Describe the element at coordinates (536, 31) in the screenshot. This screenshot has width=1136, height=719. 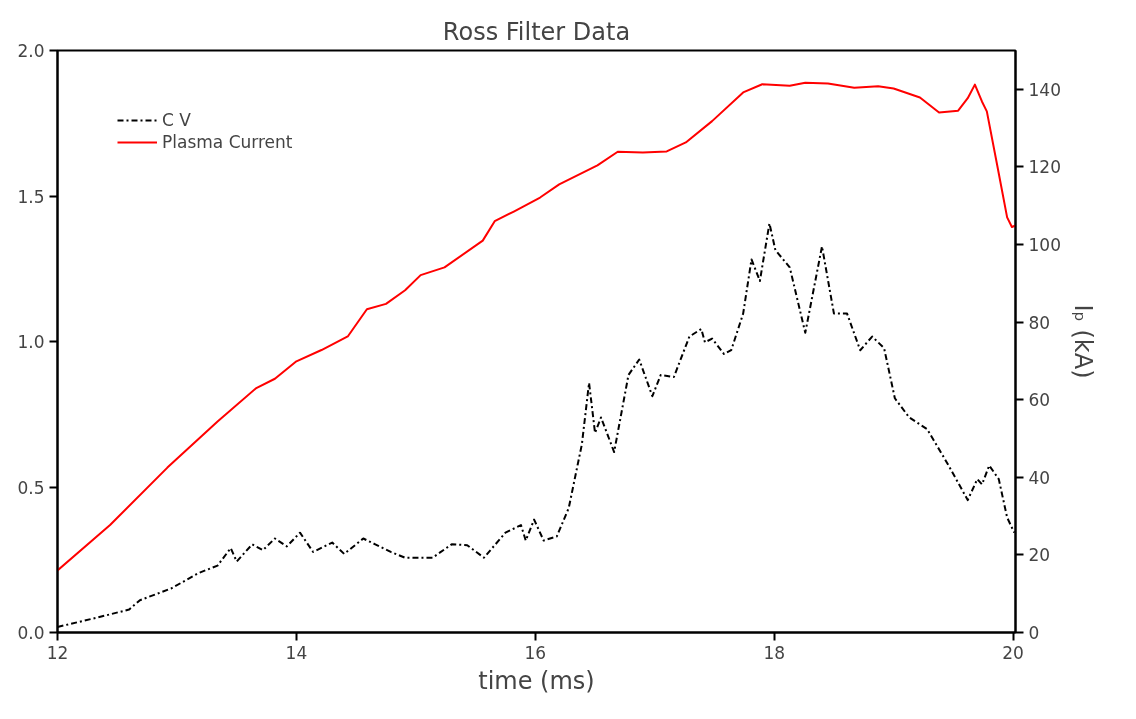
I see `chart-title: Ross Filter Data` at that location.